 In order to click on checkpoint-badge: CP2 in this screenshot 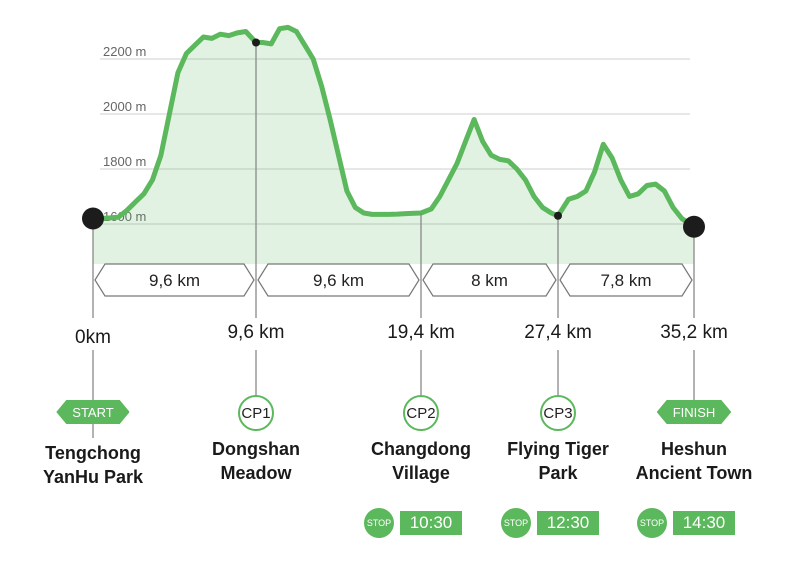, I will do `click(421, 413)`.